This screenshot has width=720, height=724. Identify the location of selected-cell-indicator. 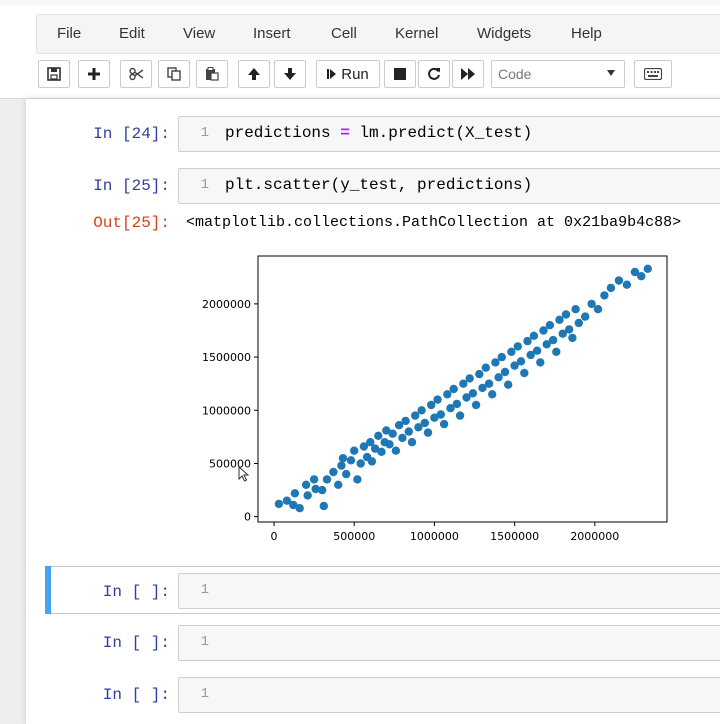
(48, 590).